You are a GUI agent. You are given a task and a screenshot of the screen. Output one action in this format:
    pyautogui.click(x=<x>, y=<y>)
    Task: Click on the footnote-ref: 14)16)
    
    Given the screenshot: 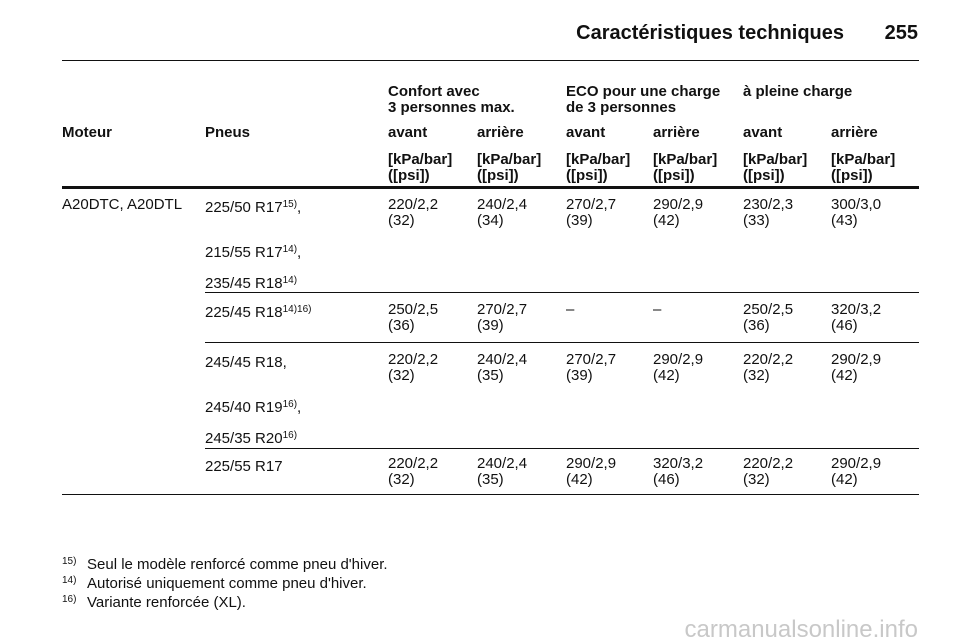 What is the action you would take?
    pyautogui.click(x=297, y=309)
    